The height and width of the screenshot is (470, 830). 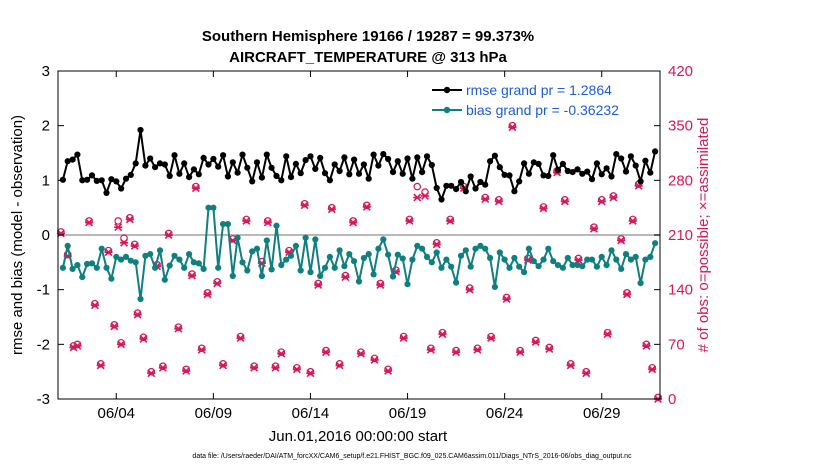 I want to click on chart-title-line2: AIRCRAFT_TEMPERATURE @ 313 hPa, so click(x=368, y=57).